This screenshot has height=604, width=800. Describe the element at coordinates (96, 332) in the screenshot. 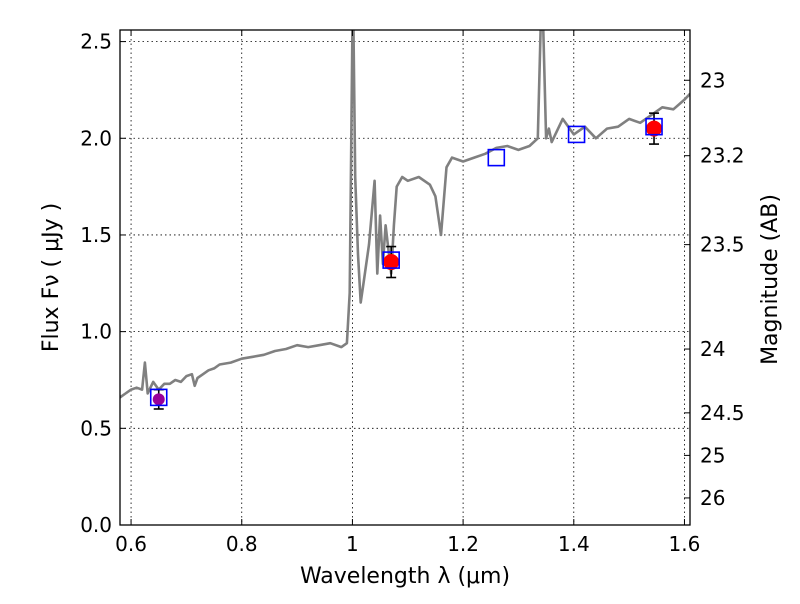

I see `y-tick-label: 1.0` at that location.